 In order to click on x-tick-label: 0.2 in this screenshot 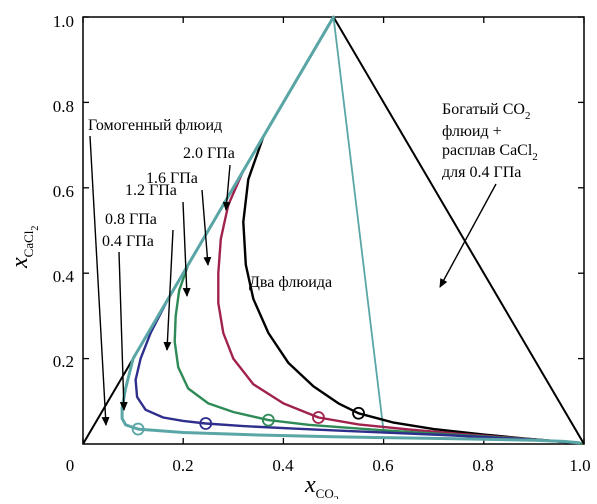, I will do `click(182, 465)`.